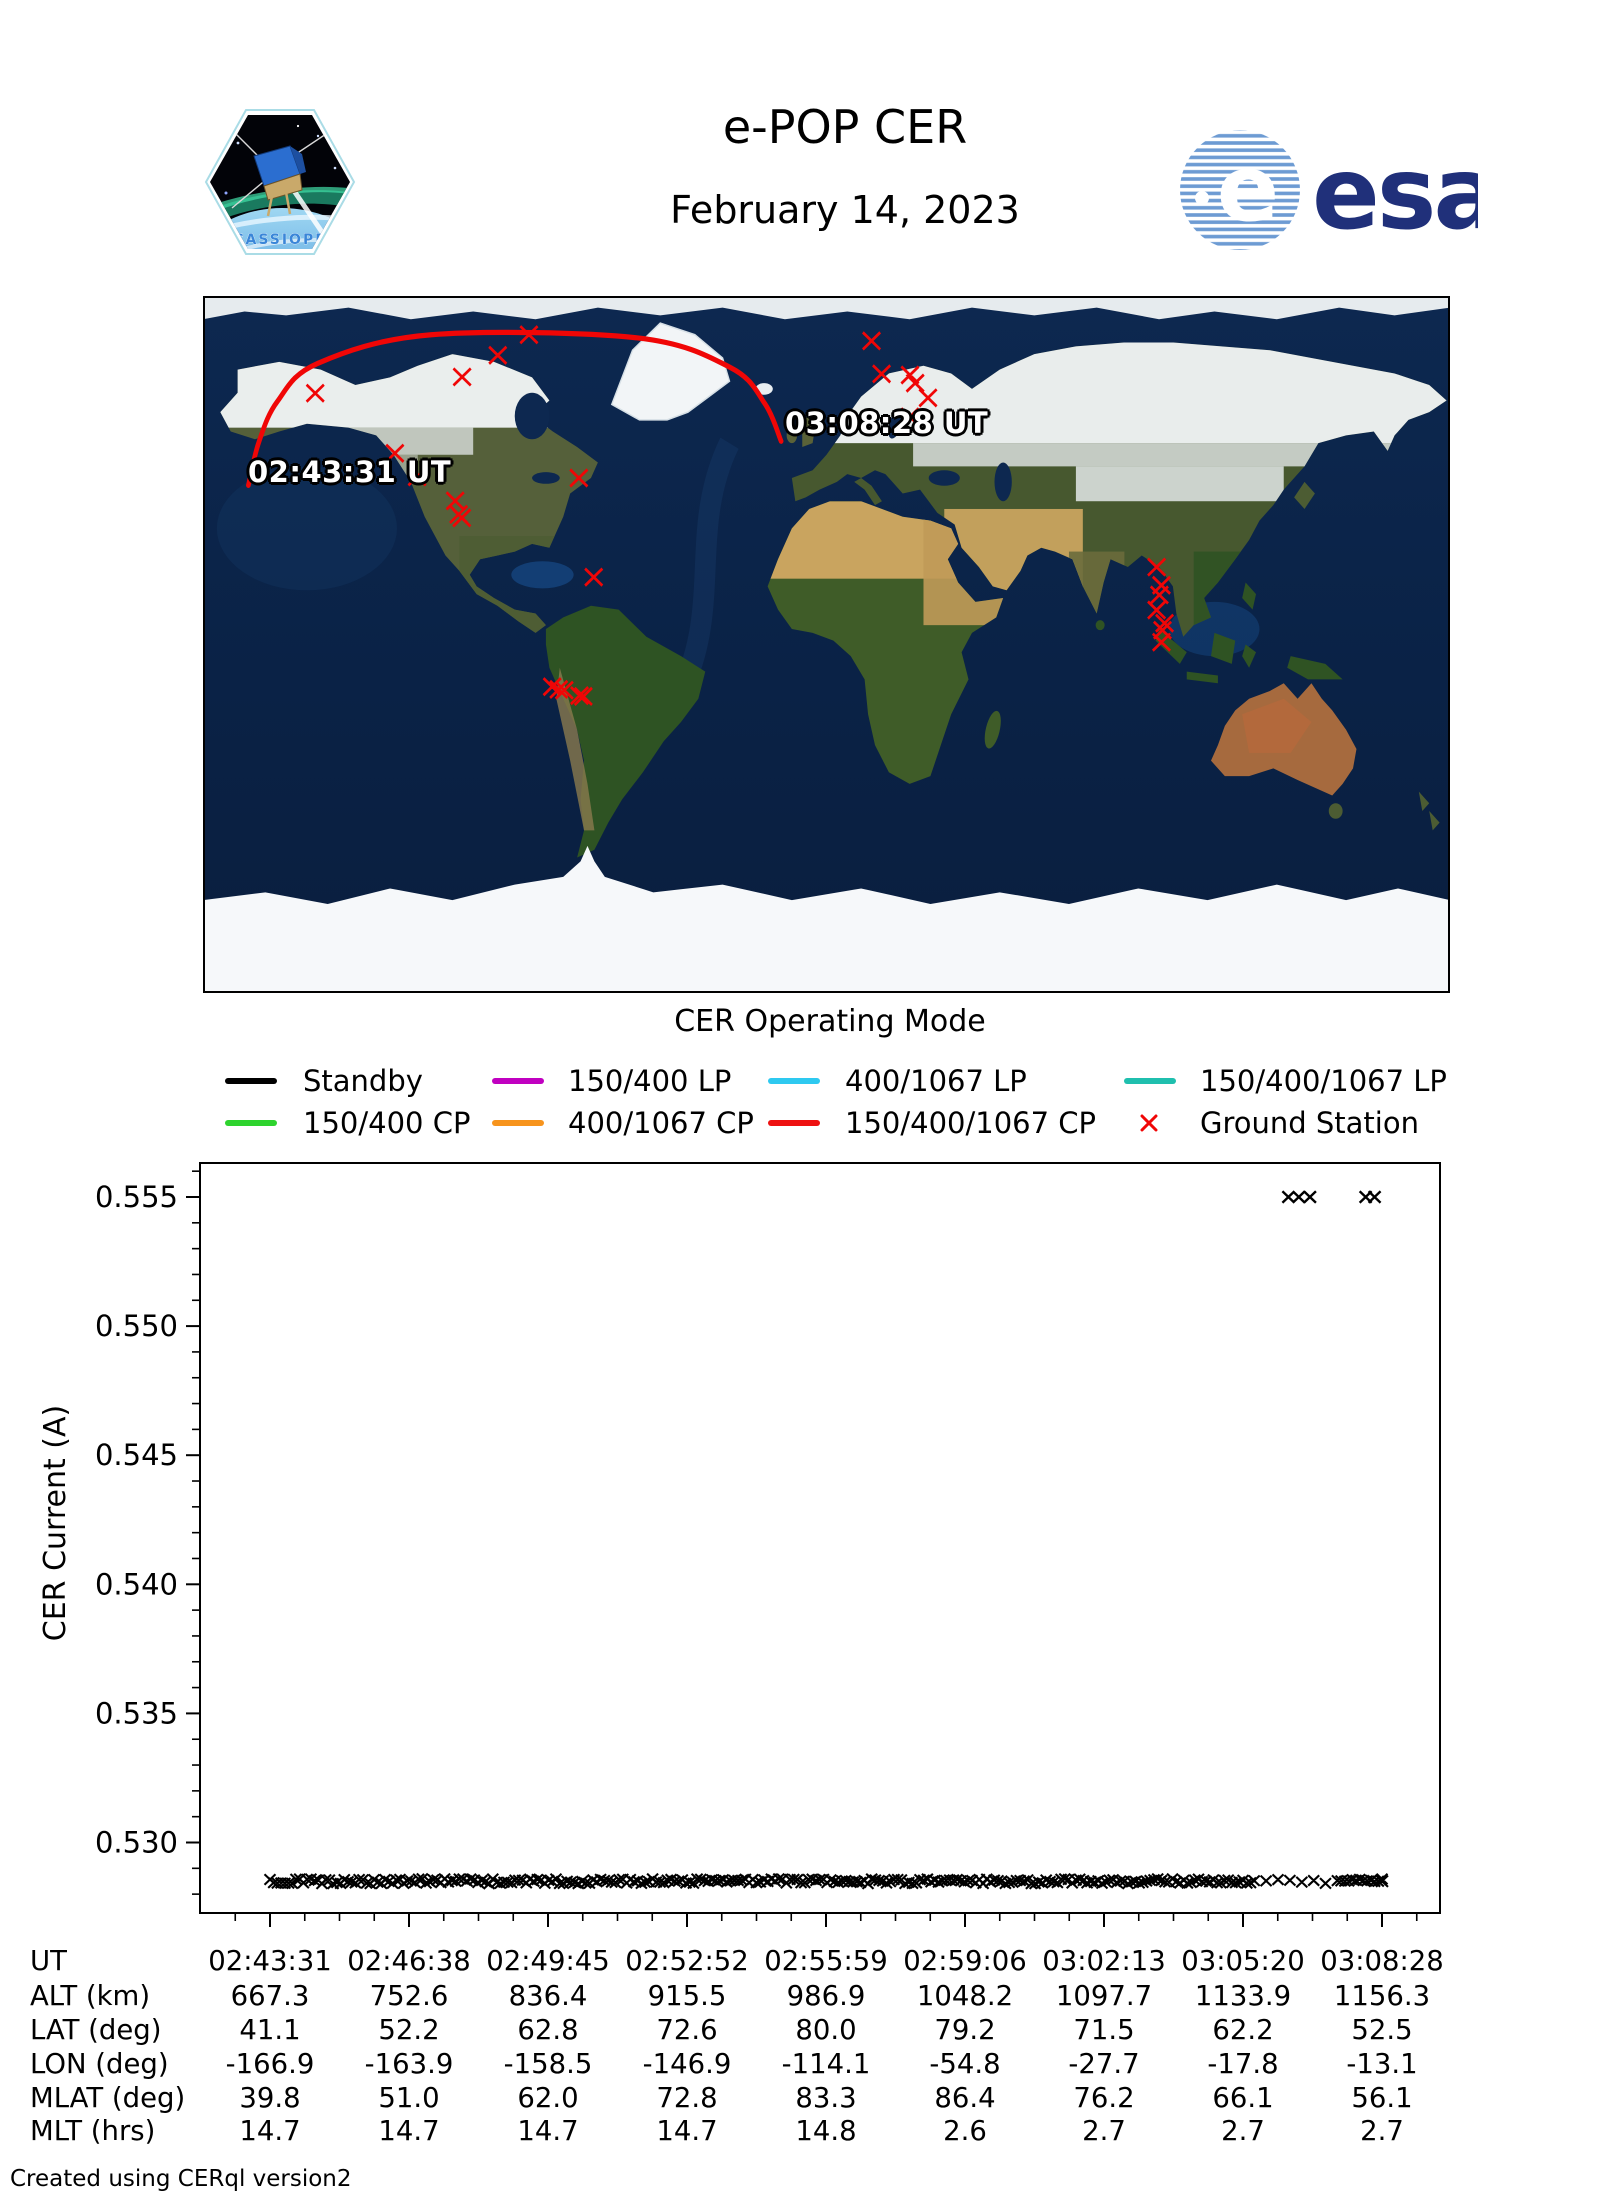 The height and width of the screenshot is (2200, 1600). What do you see at coordinates (965, 2064) in the screenshot?
I see `table-cell: -54.8` at bounding box center [965, 2064].